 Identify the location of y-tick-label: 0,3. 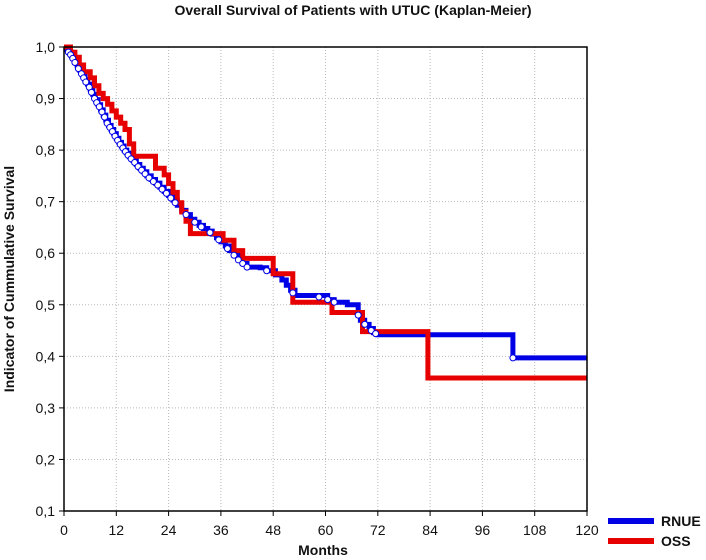
(46, 408).